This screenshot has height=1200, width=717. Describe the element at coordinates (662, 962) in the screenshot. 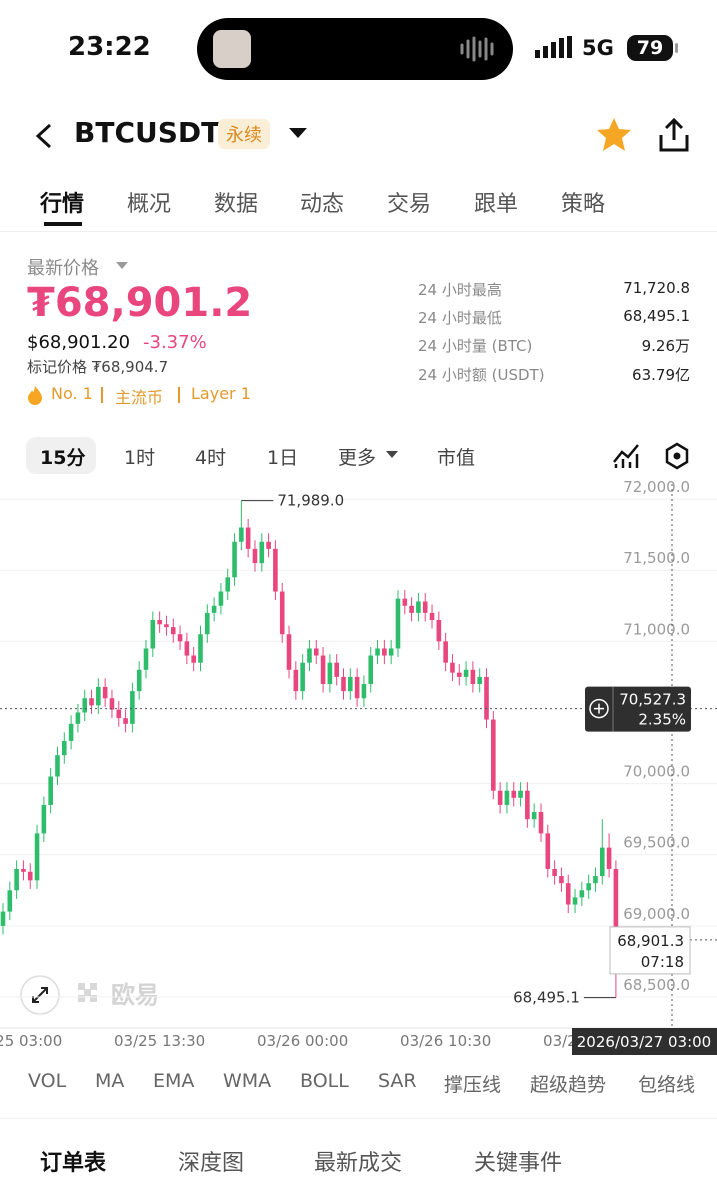

I see `countdown: 07:18` at that location.